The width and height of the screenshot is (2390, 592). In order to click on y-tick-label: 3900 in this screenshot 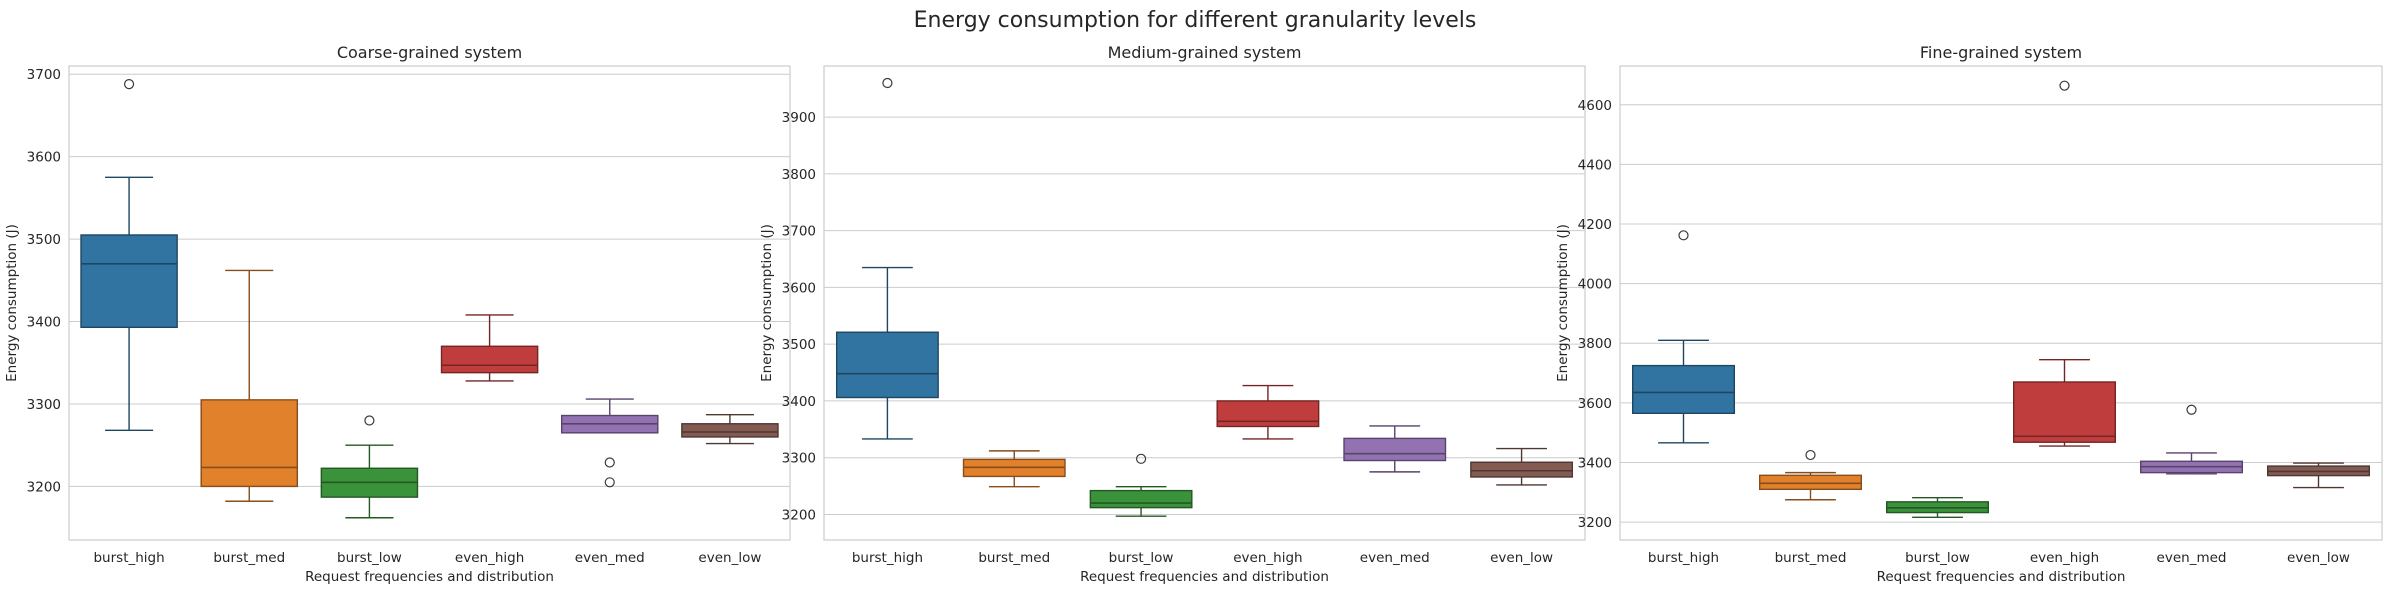, I will do `click(799, 118)`.